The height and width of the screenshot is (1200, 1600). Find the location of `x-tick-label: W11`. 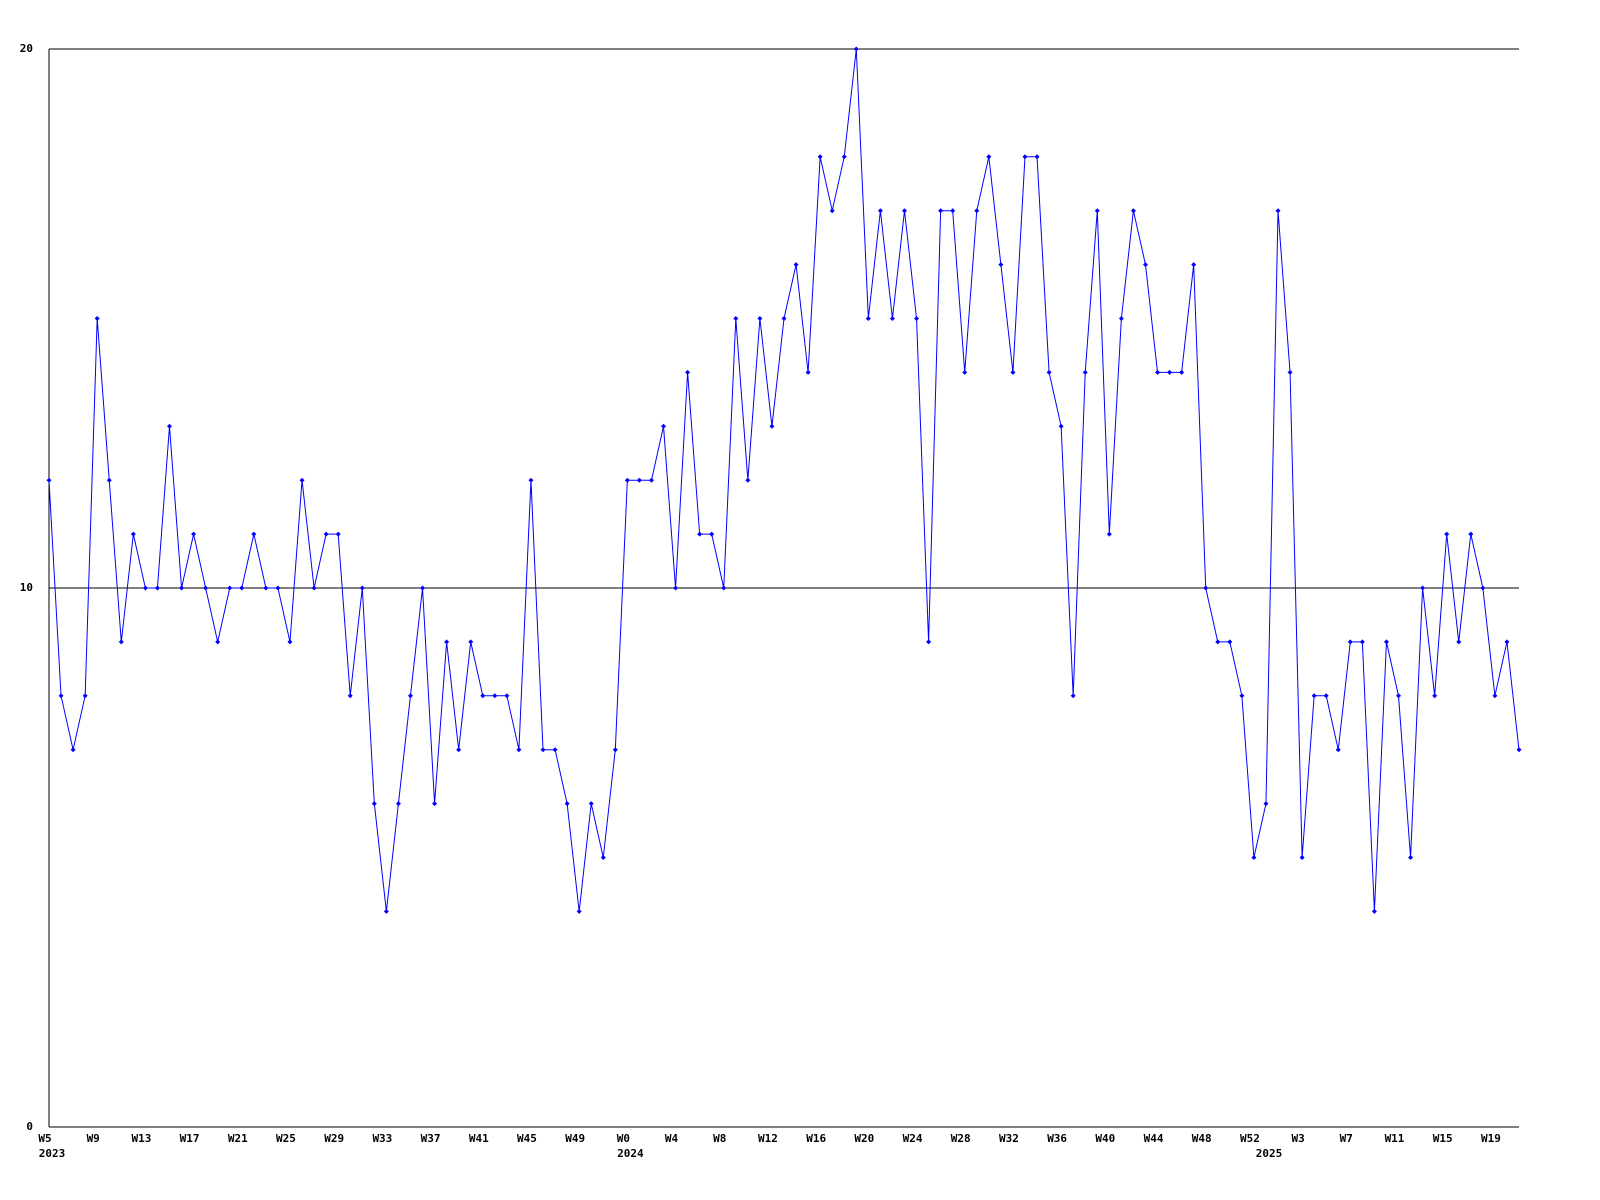

x-tick-label: W11 is located at coordinates (1395, 1138).